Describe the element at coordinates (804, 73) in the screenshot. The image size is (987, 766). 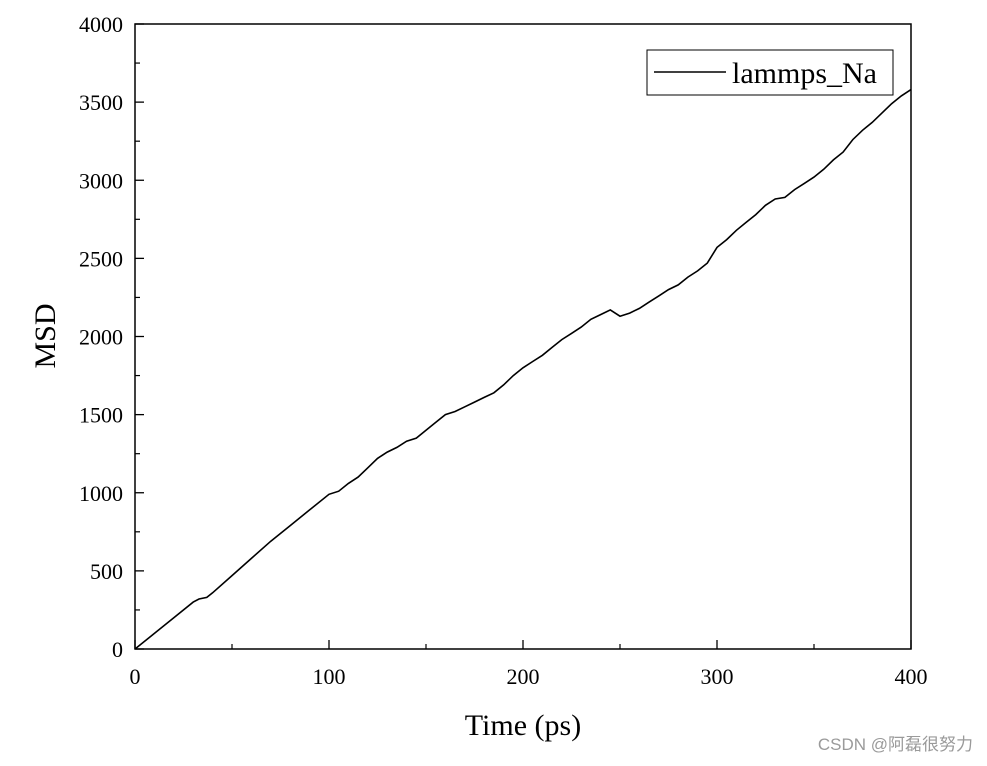
I see `legend-label: lammps_Na` at that location.